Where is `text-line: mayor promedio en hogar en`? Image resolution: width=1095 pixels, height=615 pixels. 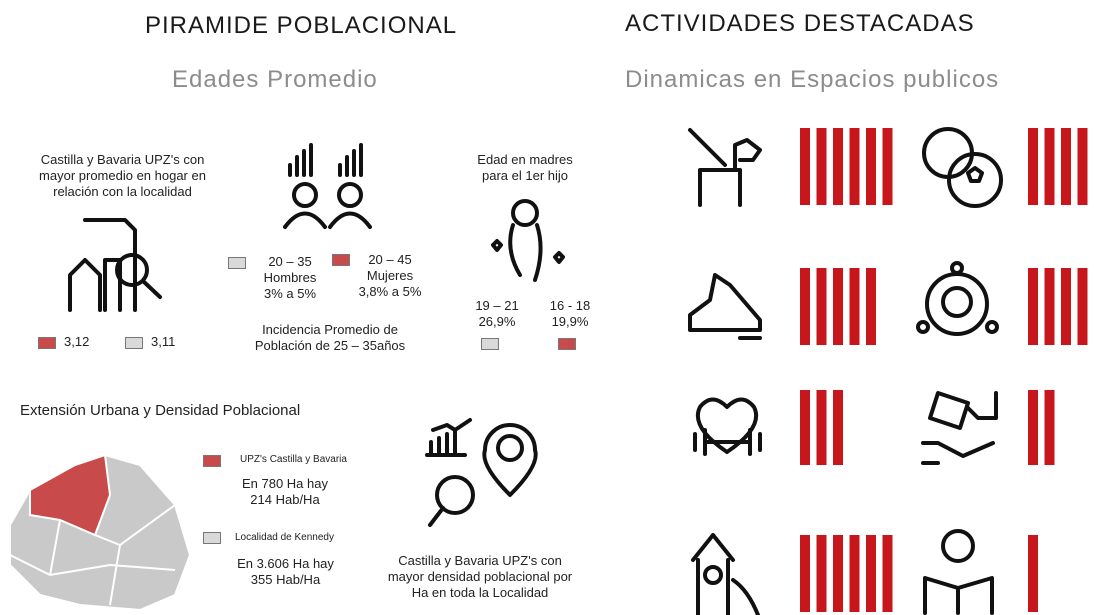
text-line: mayor promedio en hogar en is located at coordinates (122, 175).